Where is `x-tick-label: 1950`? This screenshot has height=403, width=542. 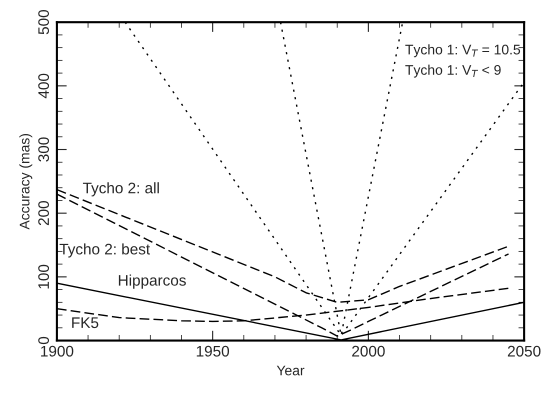 x-tick-label: 1950 is located at coordinates (213, 351).